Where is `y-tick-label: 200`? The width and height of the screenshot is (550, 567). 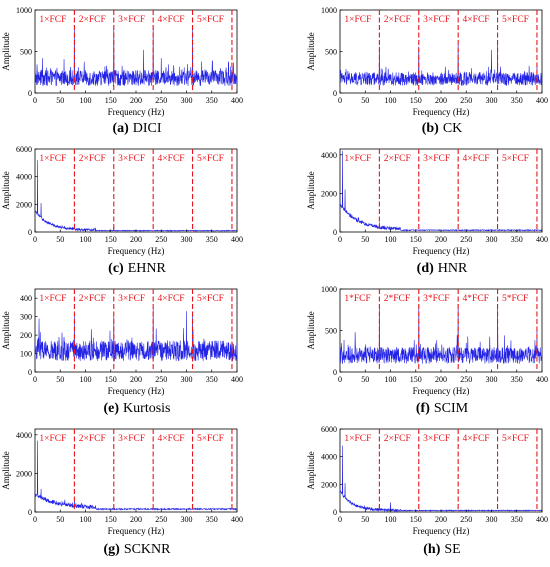 y-tick-label: 200 is located at coordinates (26, 335).